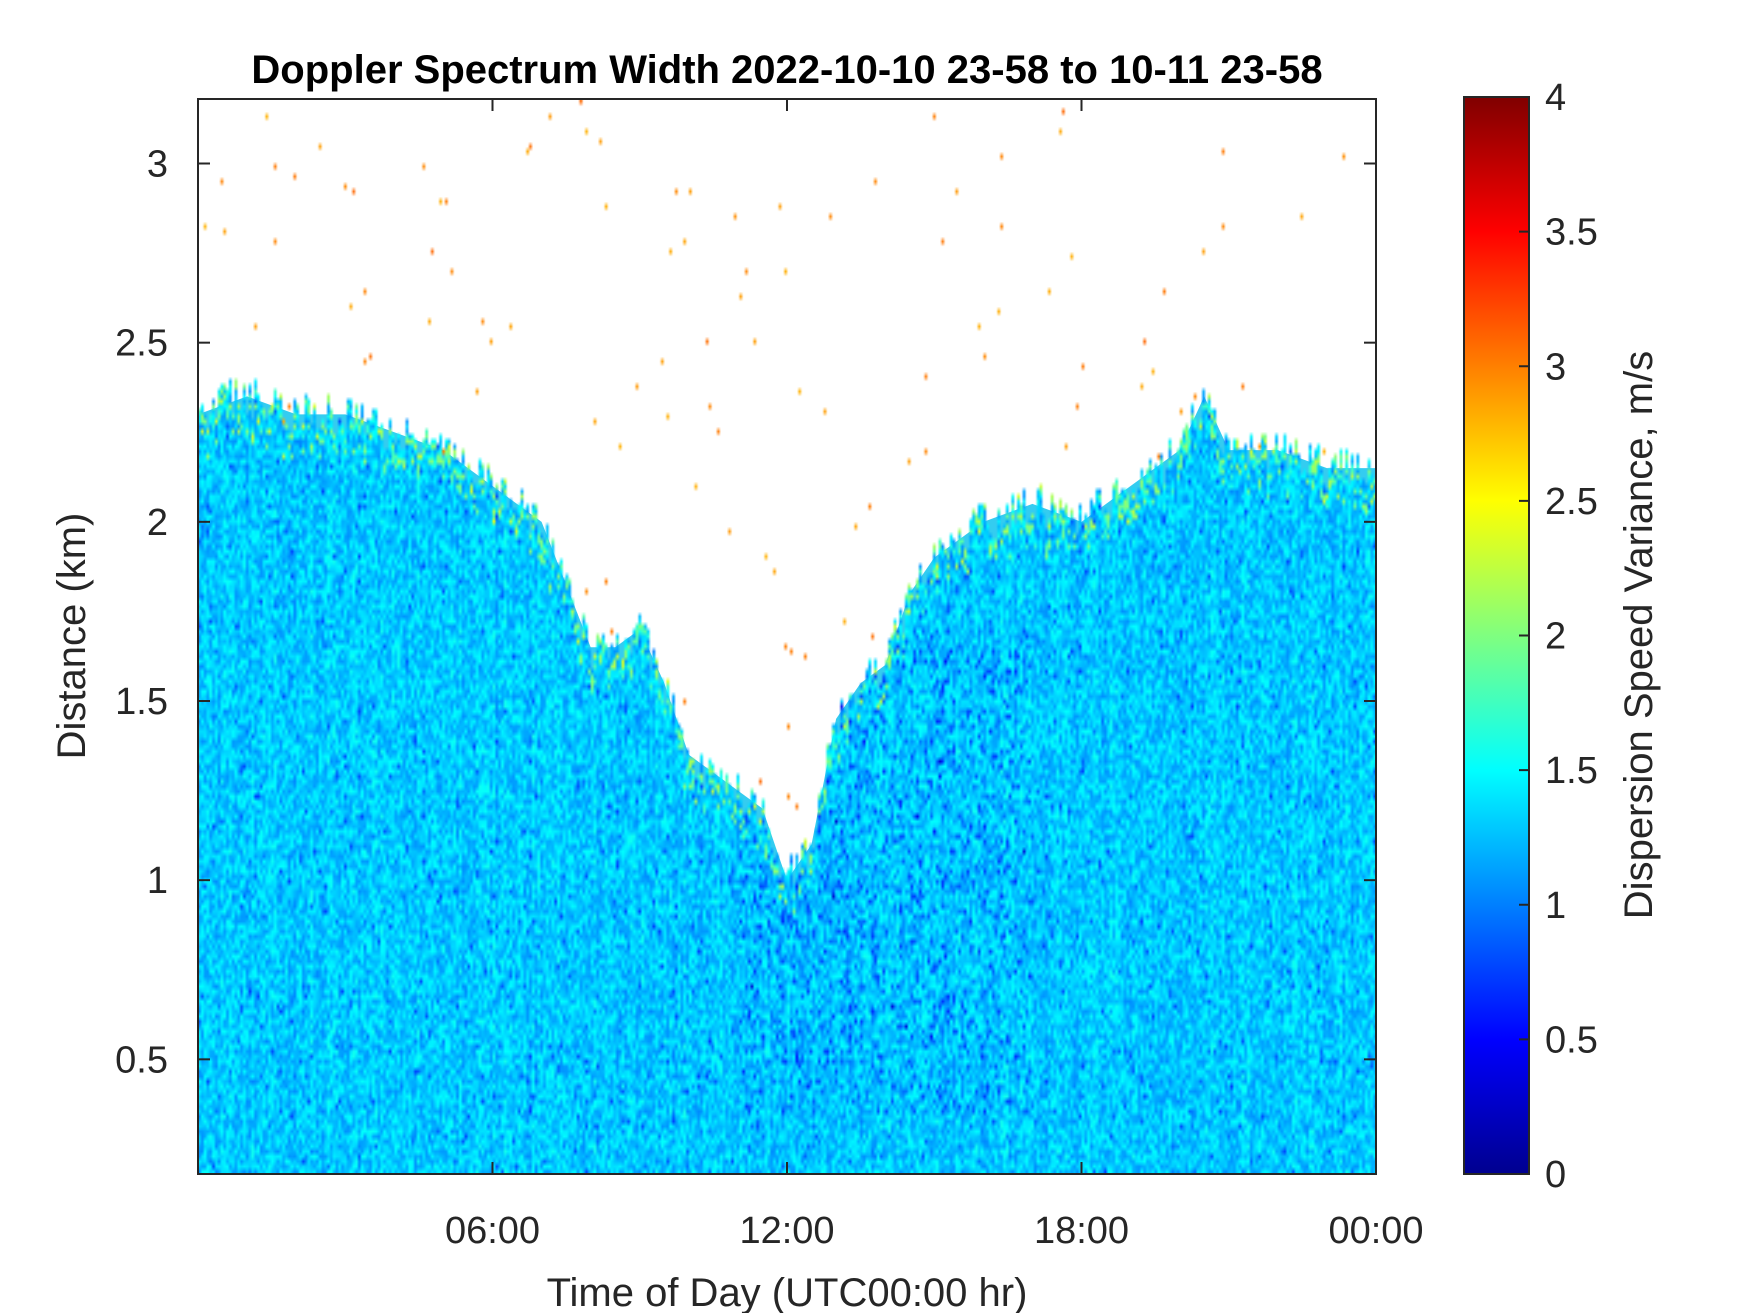 The width and height of the screenshot is (1750, 1313). I want to click on colorbar-tick-label: 1.5, so click(1571, 771).